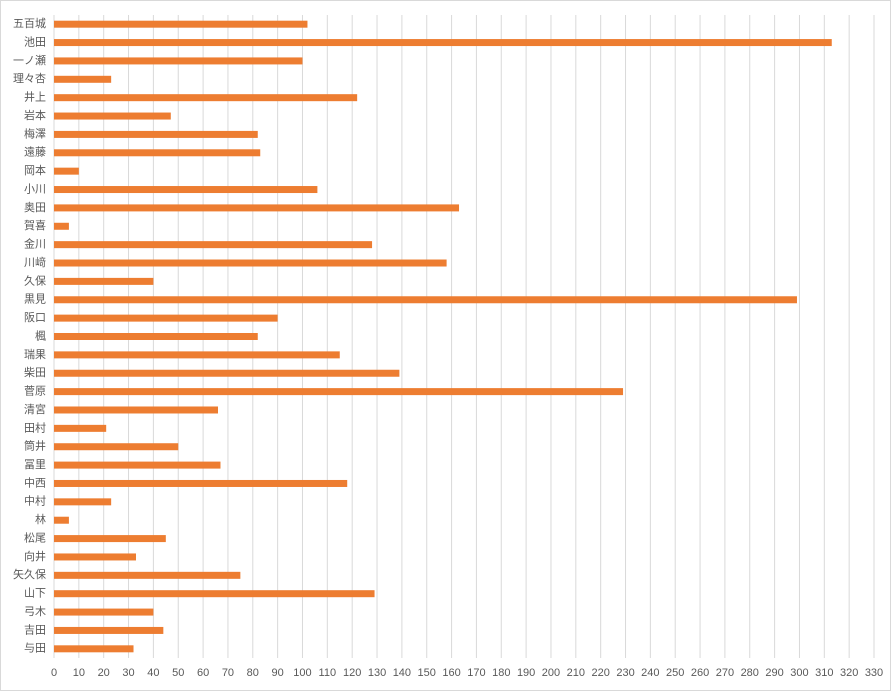 This screenshot has height=691, width=891. What do you see at coordinates (35, 629) in the screenshot?
I see `y-tick-label: 吉田` at bounding box center [35, 629].